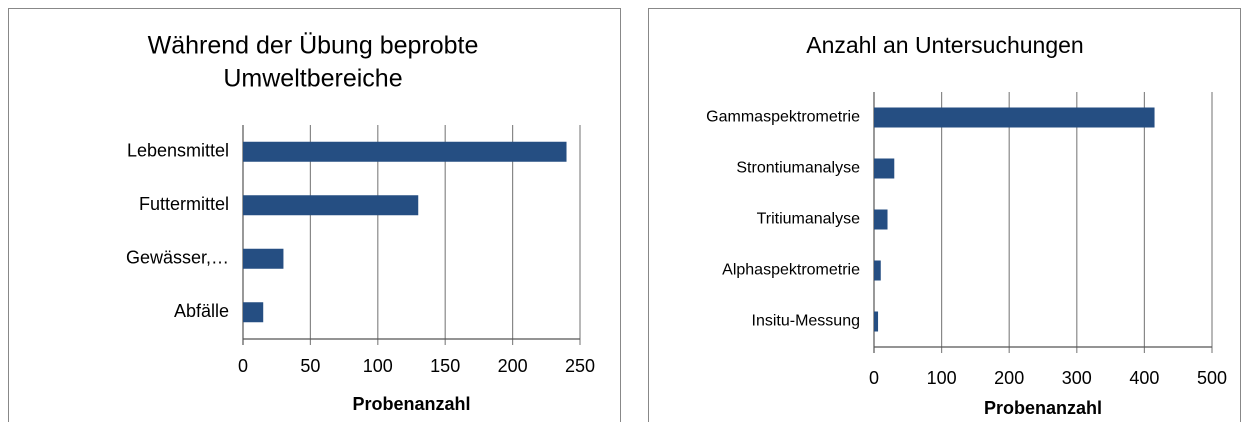 The width and height of the screenshot is (1250, 422). I want to click on chart-title: Anzahl an Untersuchungen, so click(944, 45).